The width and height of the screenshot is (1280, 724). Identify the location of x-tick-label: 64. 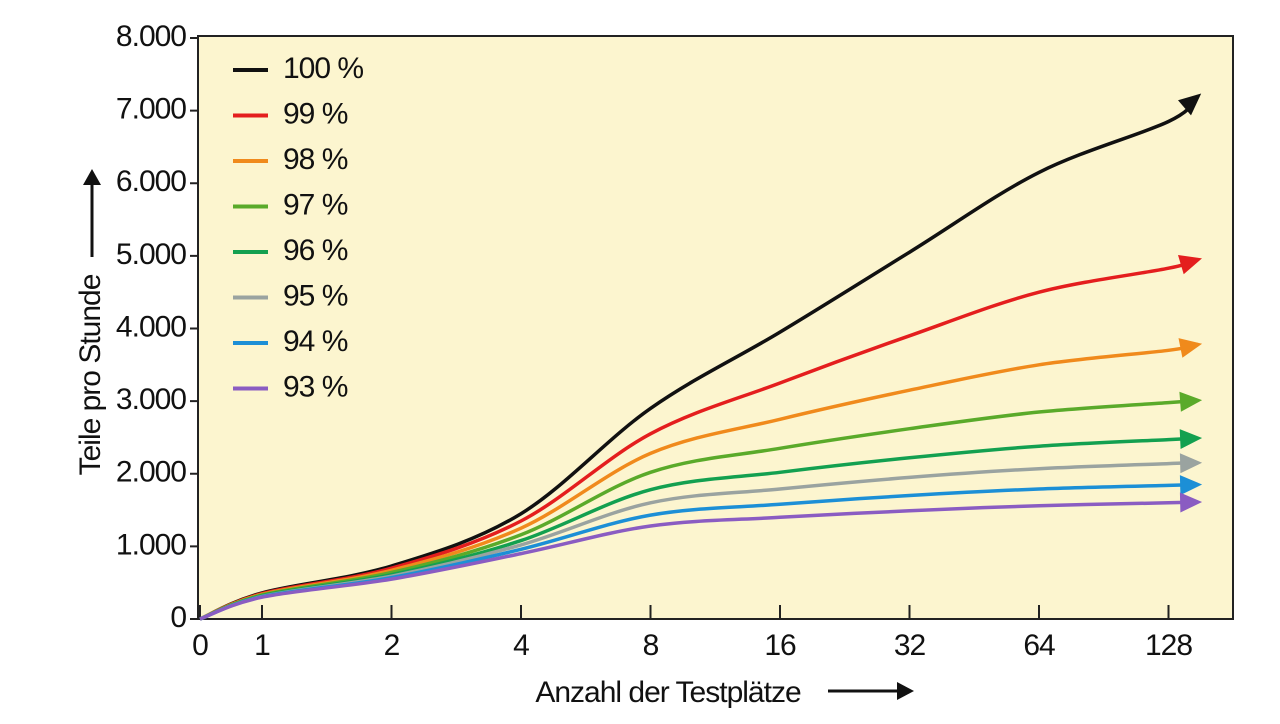
(1039, 645).